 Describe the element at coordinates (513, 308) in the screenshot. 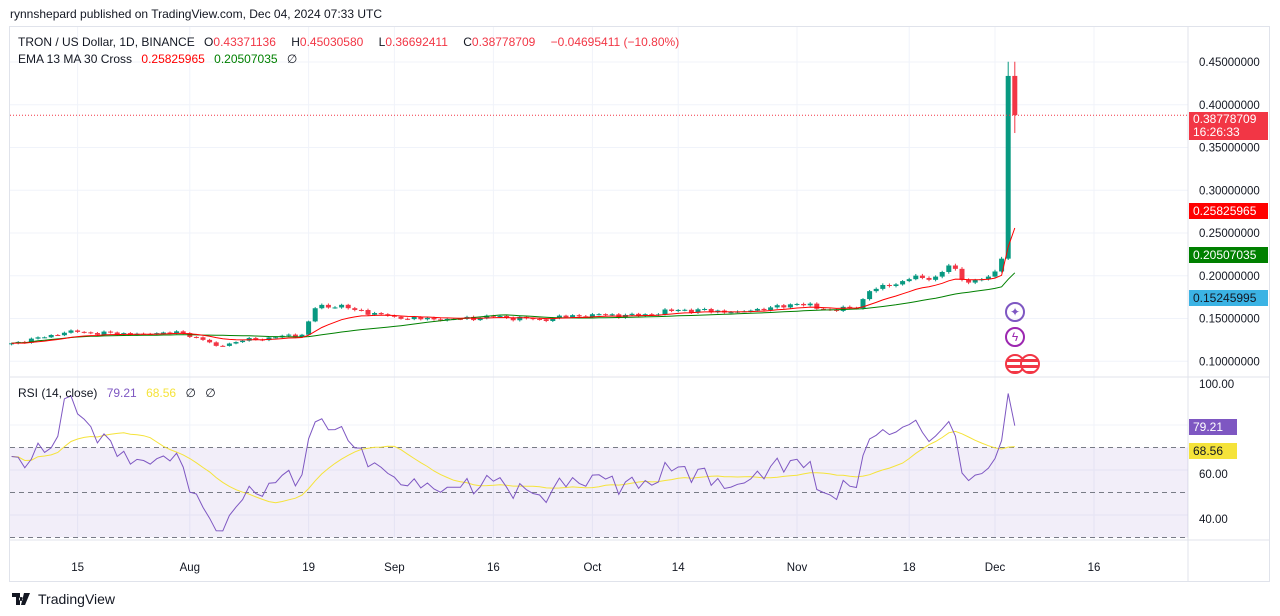

I see `ma30-line` at that location.